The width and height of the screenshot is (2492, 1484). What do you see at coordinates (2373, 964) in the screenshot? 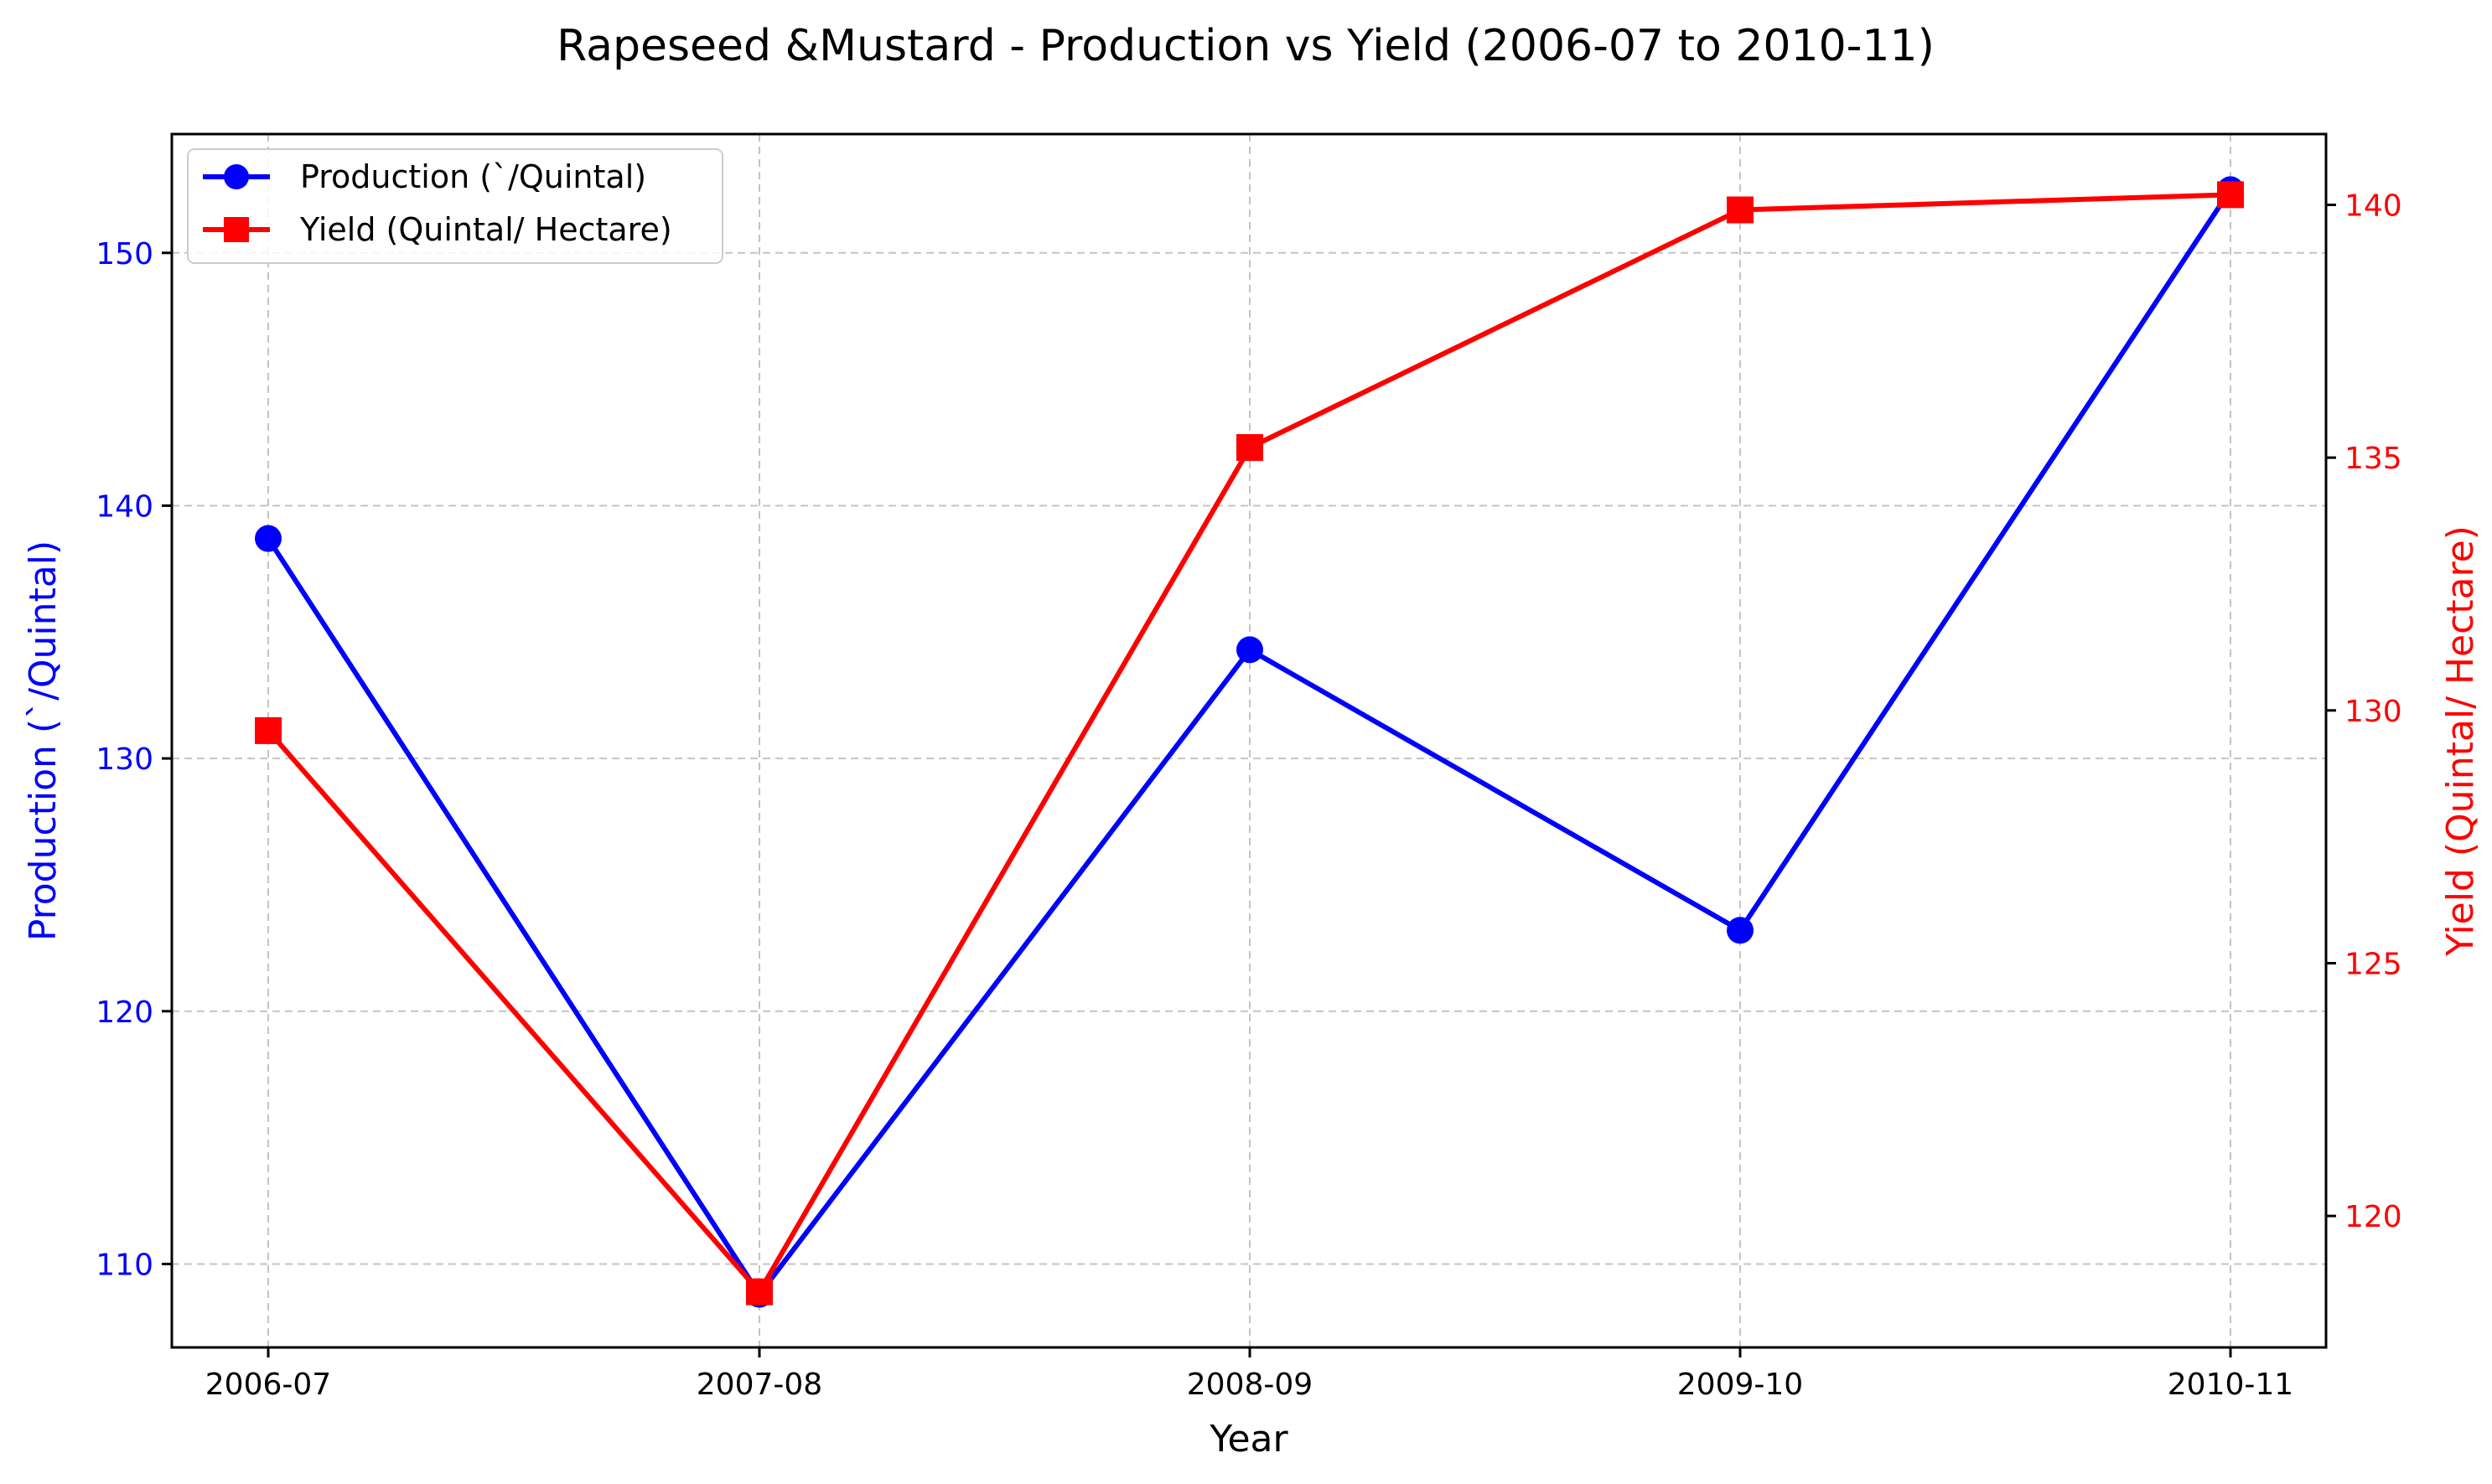
I see `y-right-tick-label: 125` at bounding box center [2373, 964].